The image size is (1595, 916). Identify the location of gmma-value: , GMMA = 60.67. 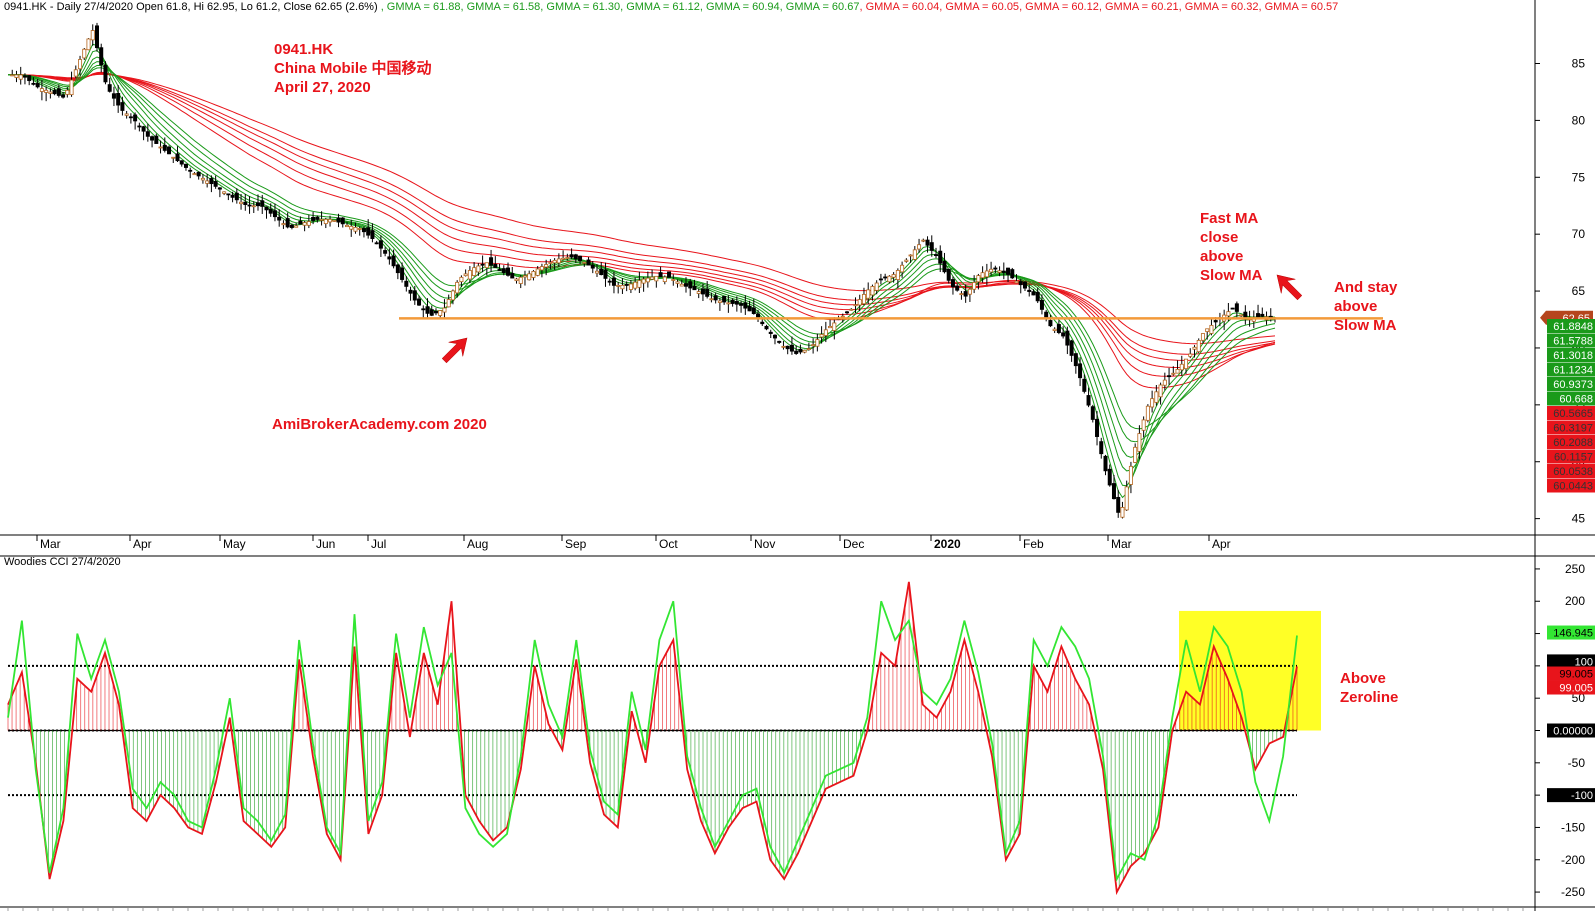
(819, 7).